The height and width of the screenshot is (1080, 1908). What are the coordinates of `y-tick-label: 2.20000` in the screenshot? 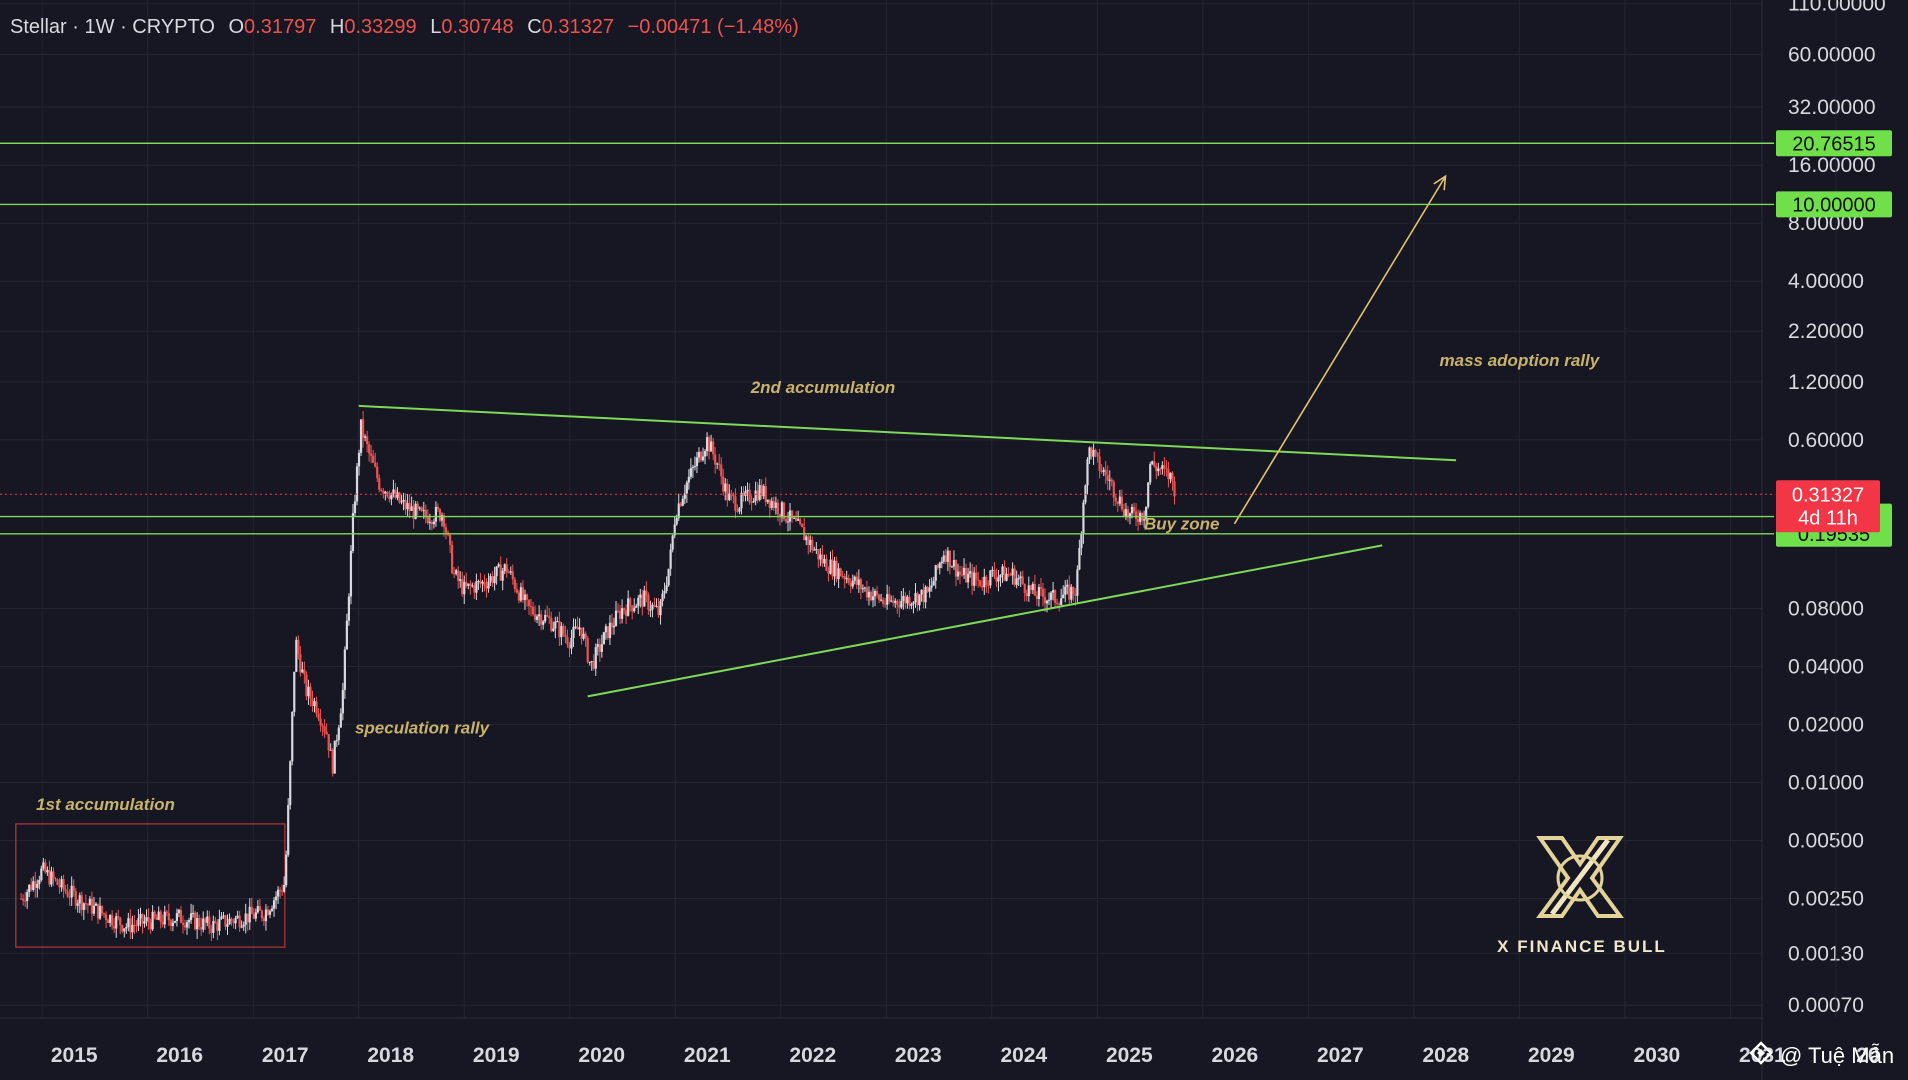 It's located at (1826, 331).